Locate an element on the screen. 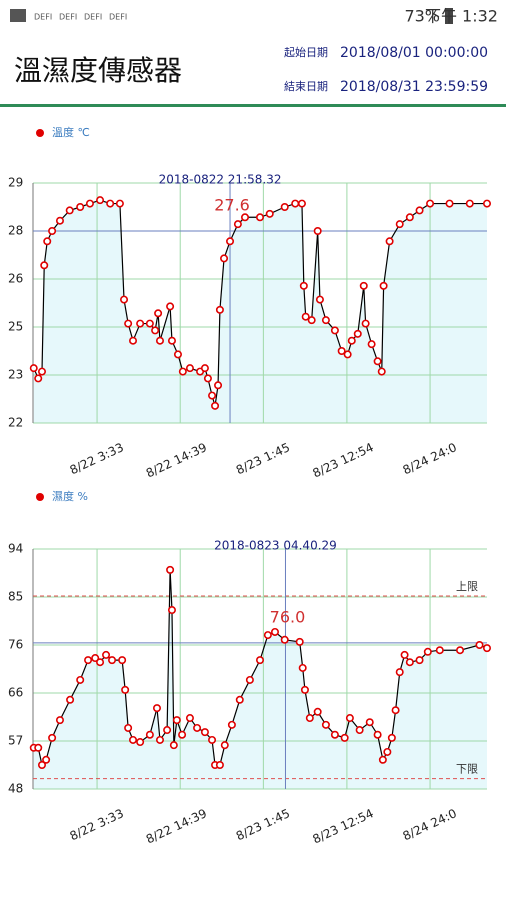 This screenshot has width=506, height=900. y-tick-label: 76 is located at coordinates (15, 645).